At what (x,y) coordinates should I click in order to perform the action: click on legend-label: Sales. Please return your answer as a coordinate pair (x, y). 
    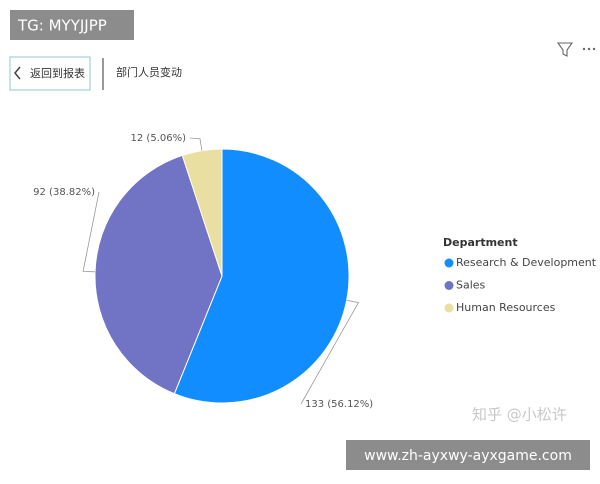
    Looking at the image, I should click on (471, 285).